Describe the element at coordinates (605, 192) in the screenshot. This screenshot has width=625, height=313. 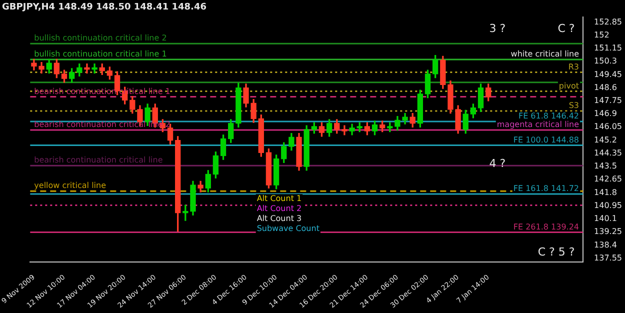
I see `y-tick-label: 141.8` at that location.